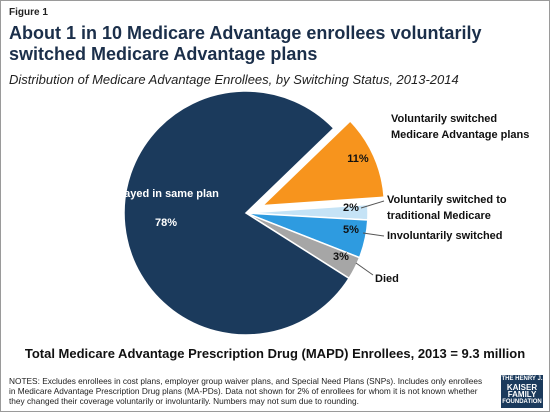  Describe the element at coordinates (358, 159) in the screenshot. I see `data-label: 11%` at that location.